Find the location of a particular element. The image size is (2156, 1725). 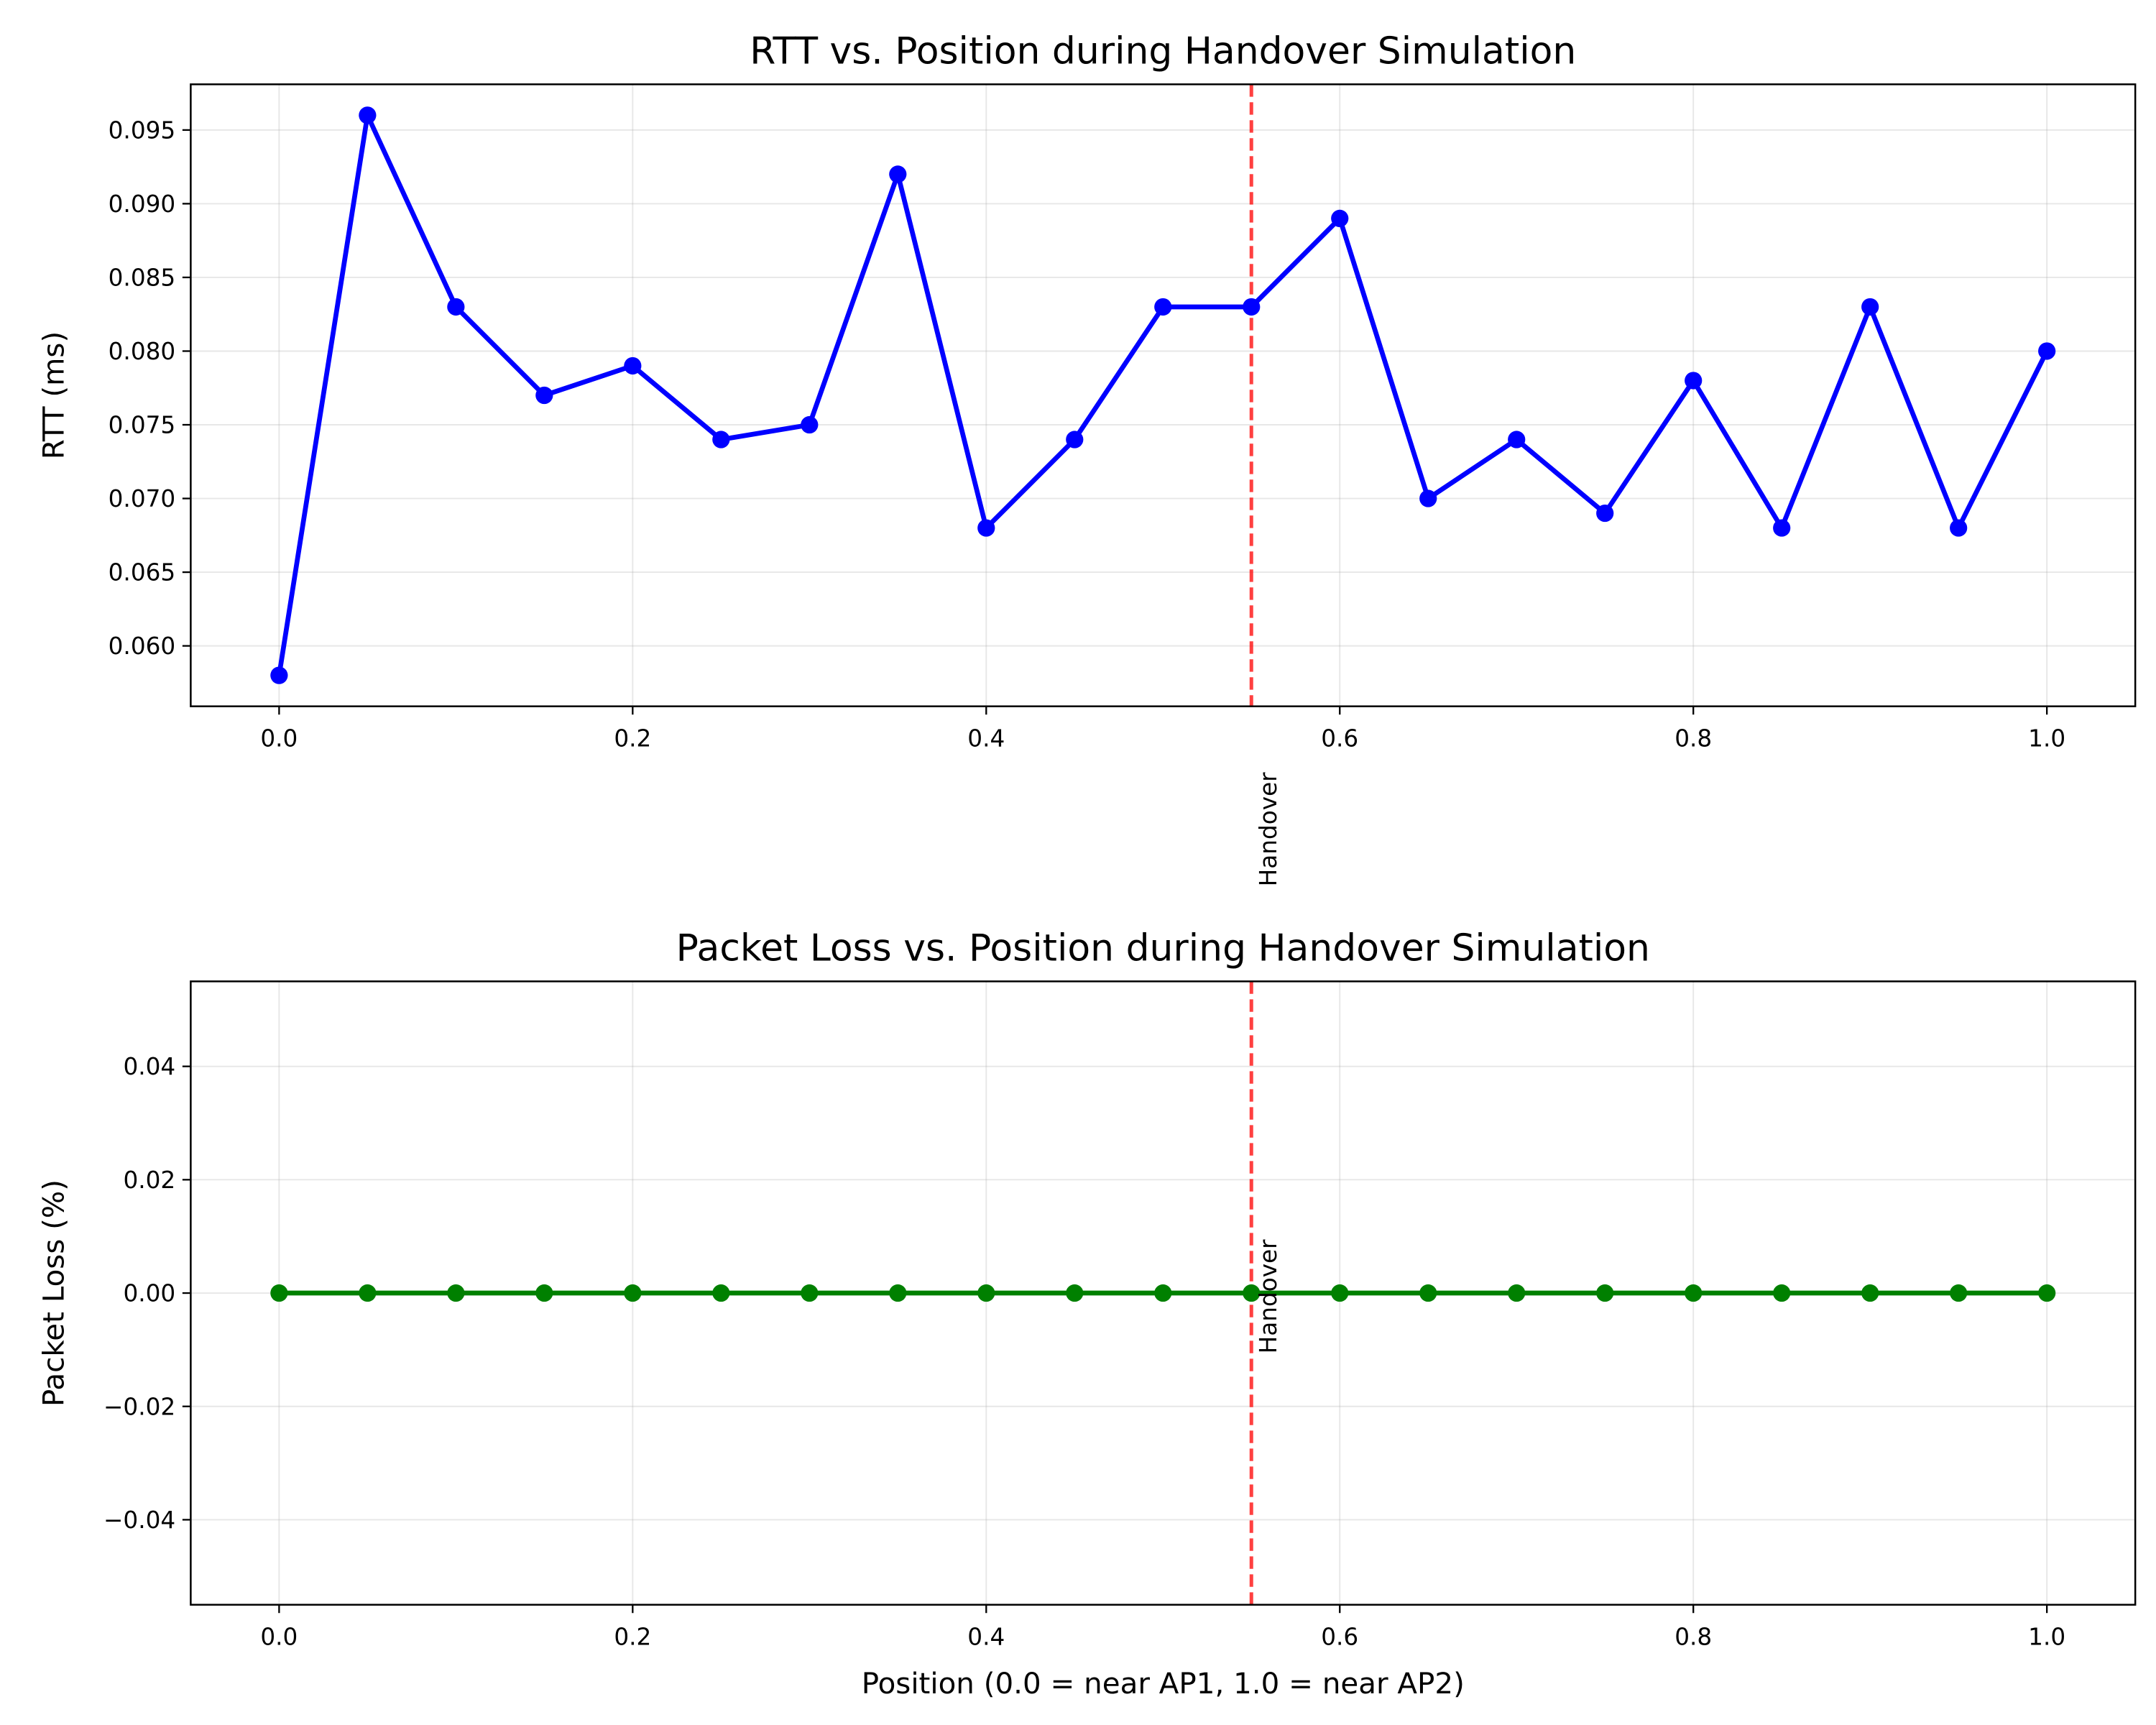

rtt-y-tick-label: 0.065 is located at coordinates (142, 572).